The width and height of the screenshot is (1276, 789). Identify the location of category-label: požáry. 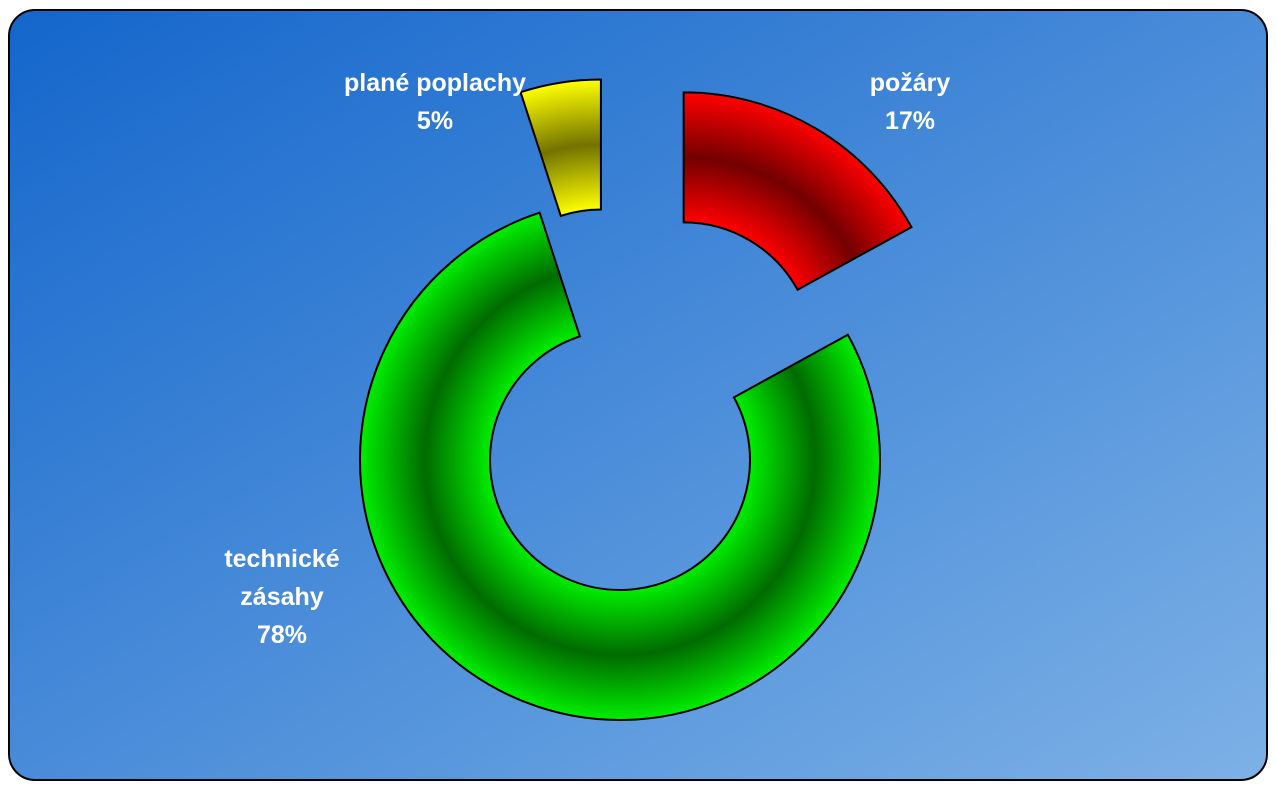
(910, 83).